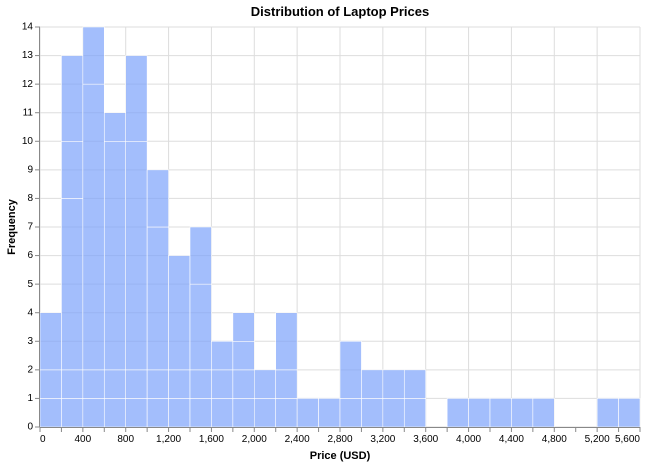  What do you see at coordinates (30, 284) in the screenshot?
I see `y-tick-label: 5` at bounding box center [30, 284].